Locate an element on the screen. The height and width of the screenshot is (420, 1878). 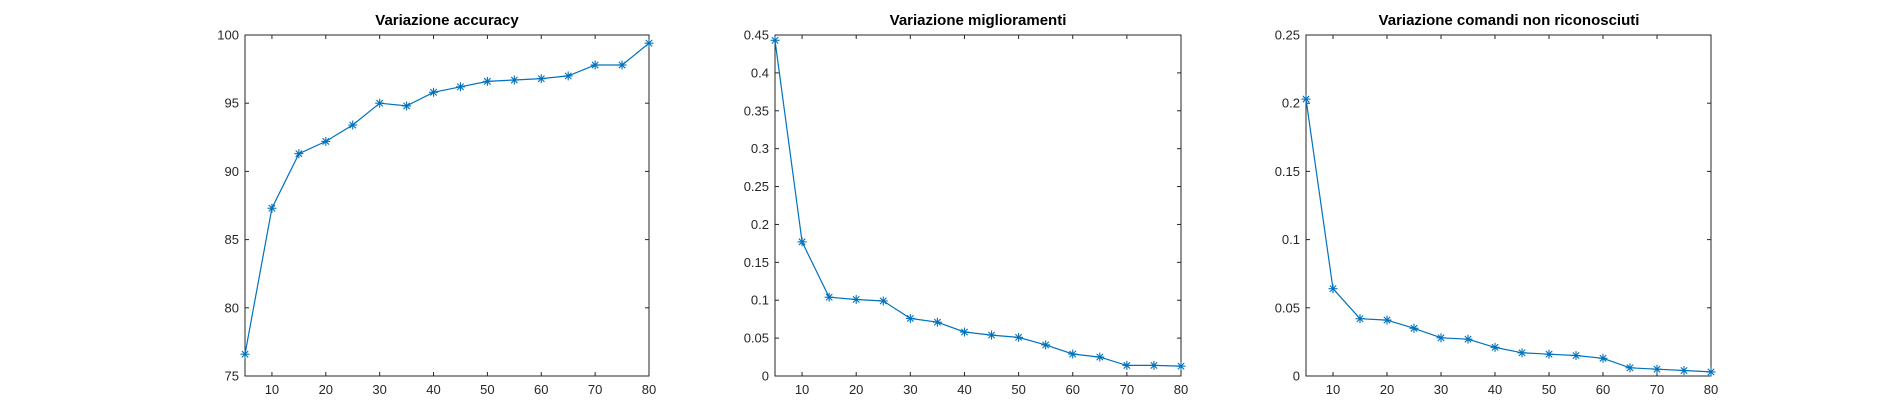
miglioramenti-ytick-label: 0.4 is located at coordinates (760, 72).